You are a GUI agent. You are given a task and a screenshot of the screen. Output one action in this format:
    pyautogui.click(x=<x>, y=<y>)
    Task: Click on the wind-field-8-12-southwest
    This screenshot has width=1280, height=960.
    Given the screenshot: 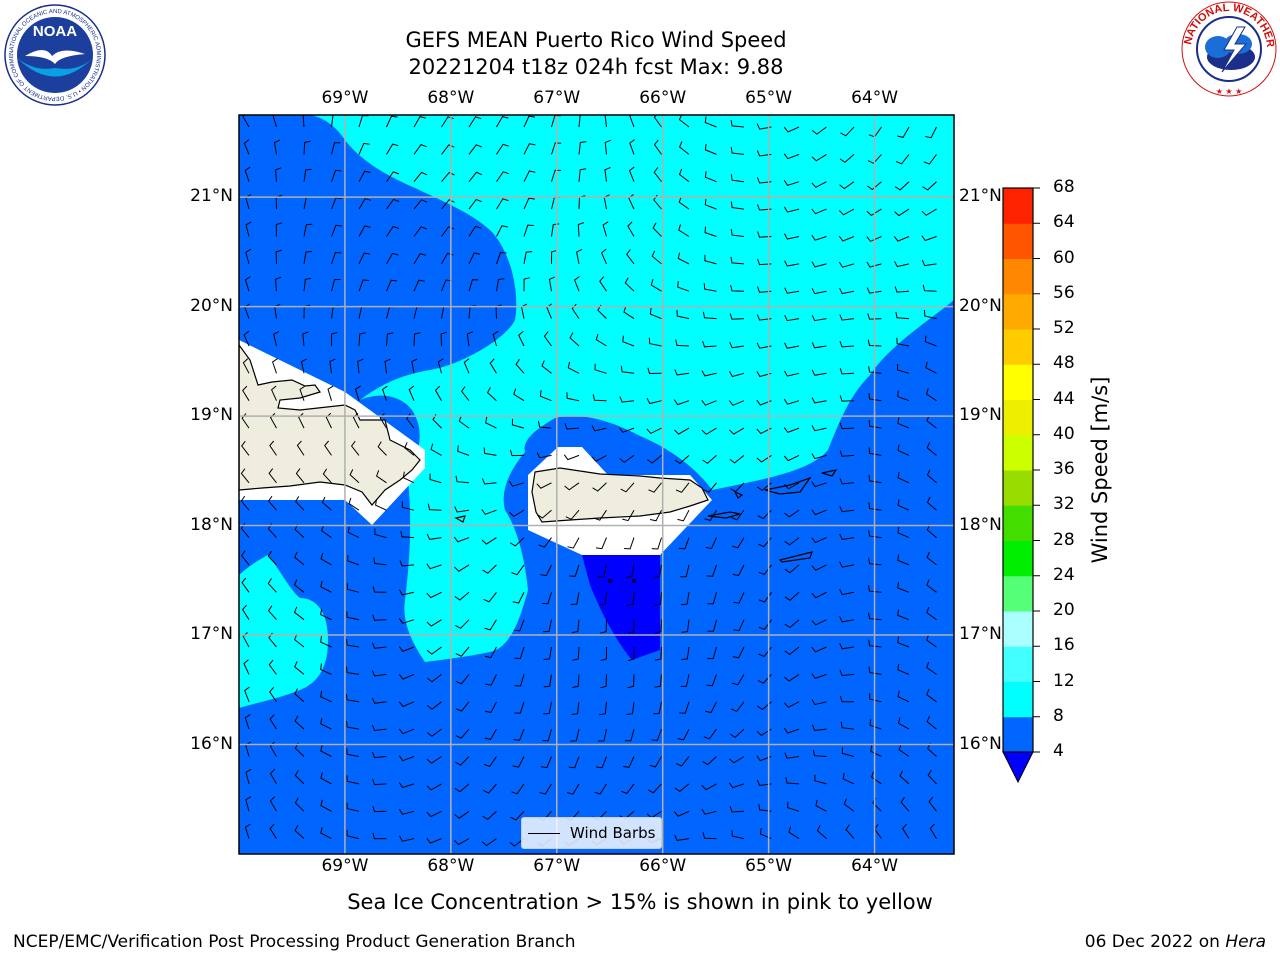 What is the action you would take?
    pyautogui.click(x=283, y=631)
    